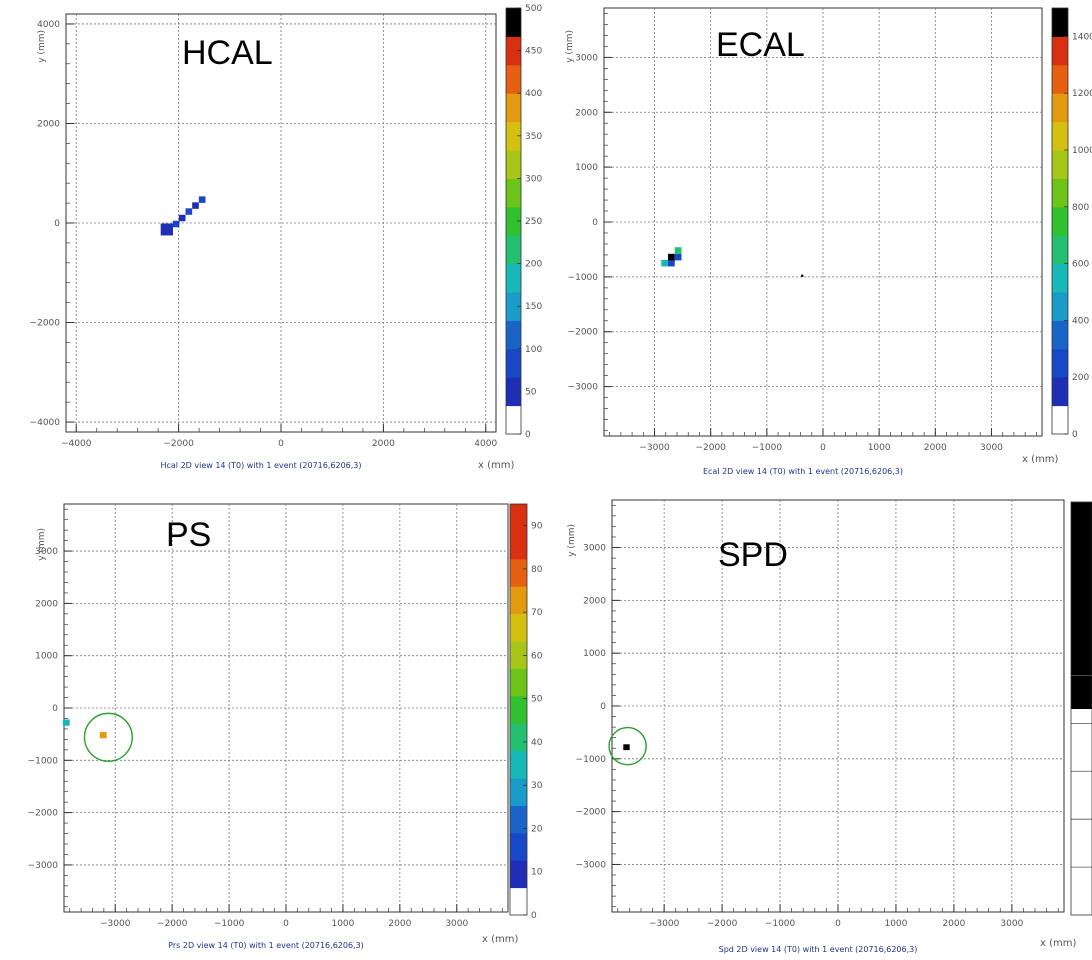  I want to click on colorbar-tick-label: 80, so click(537, 570).